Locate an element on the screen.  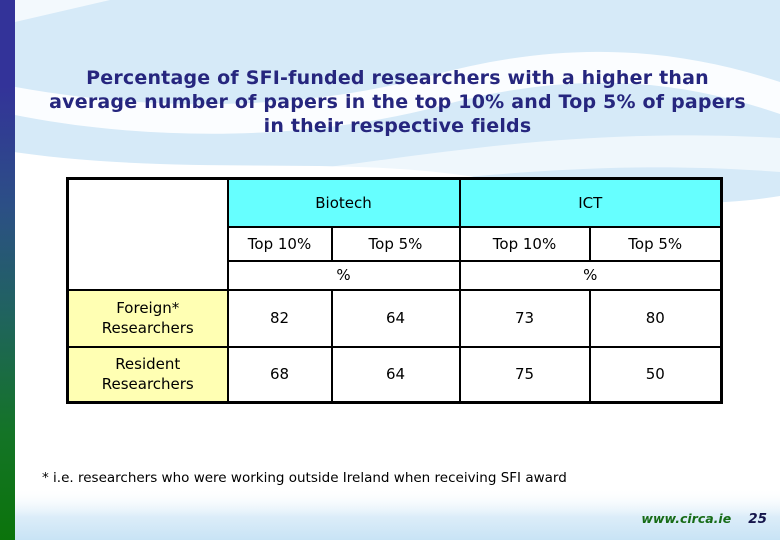
cell-resident-ict-top10: 75 is located at coordinates (524, 374).